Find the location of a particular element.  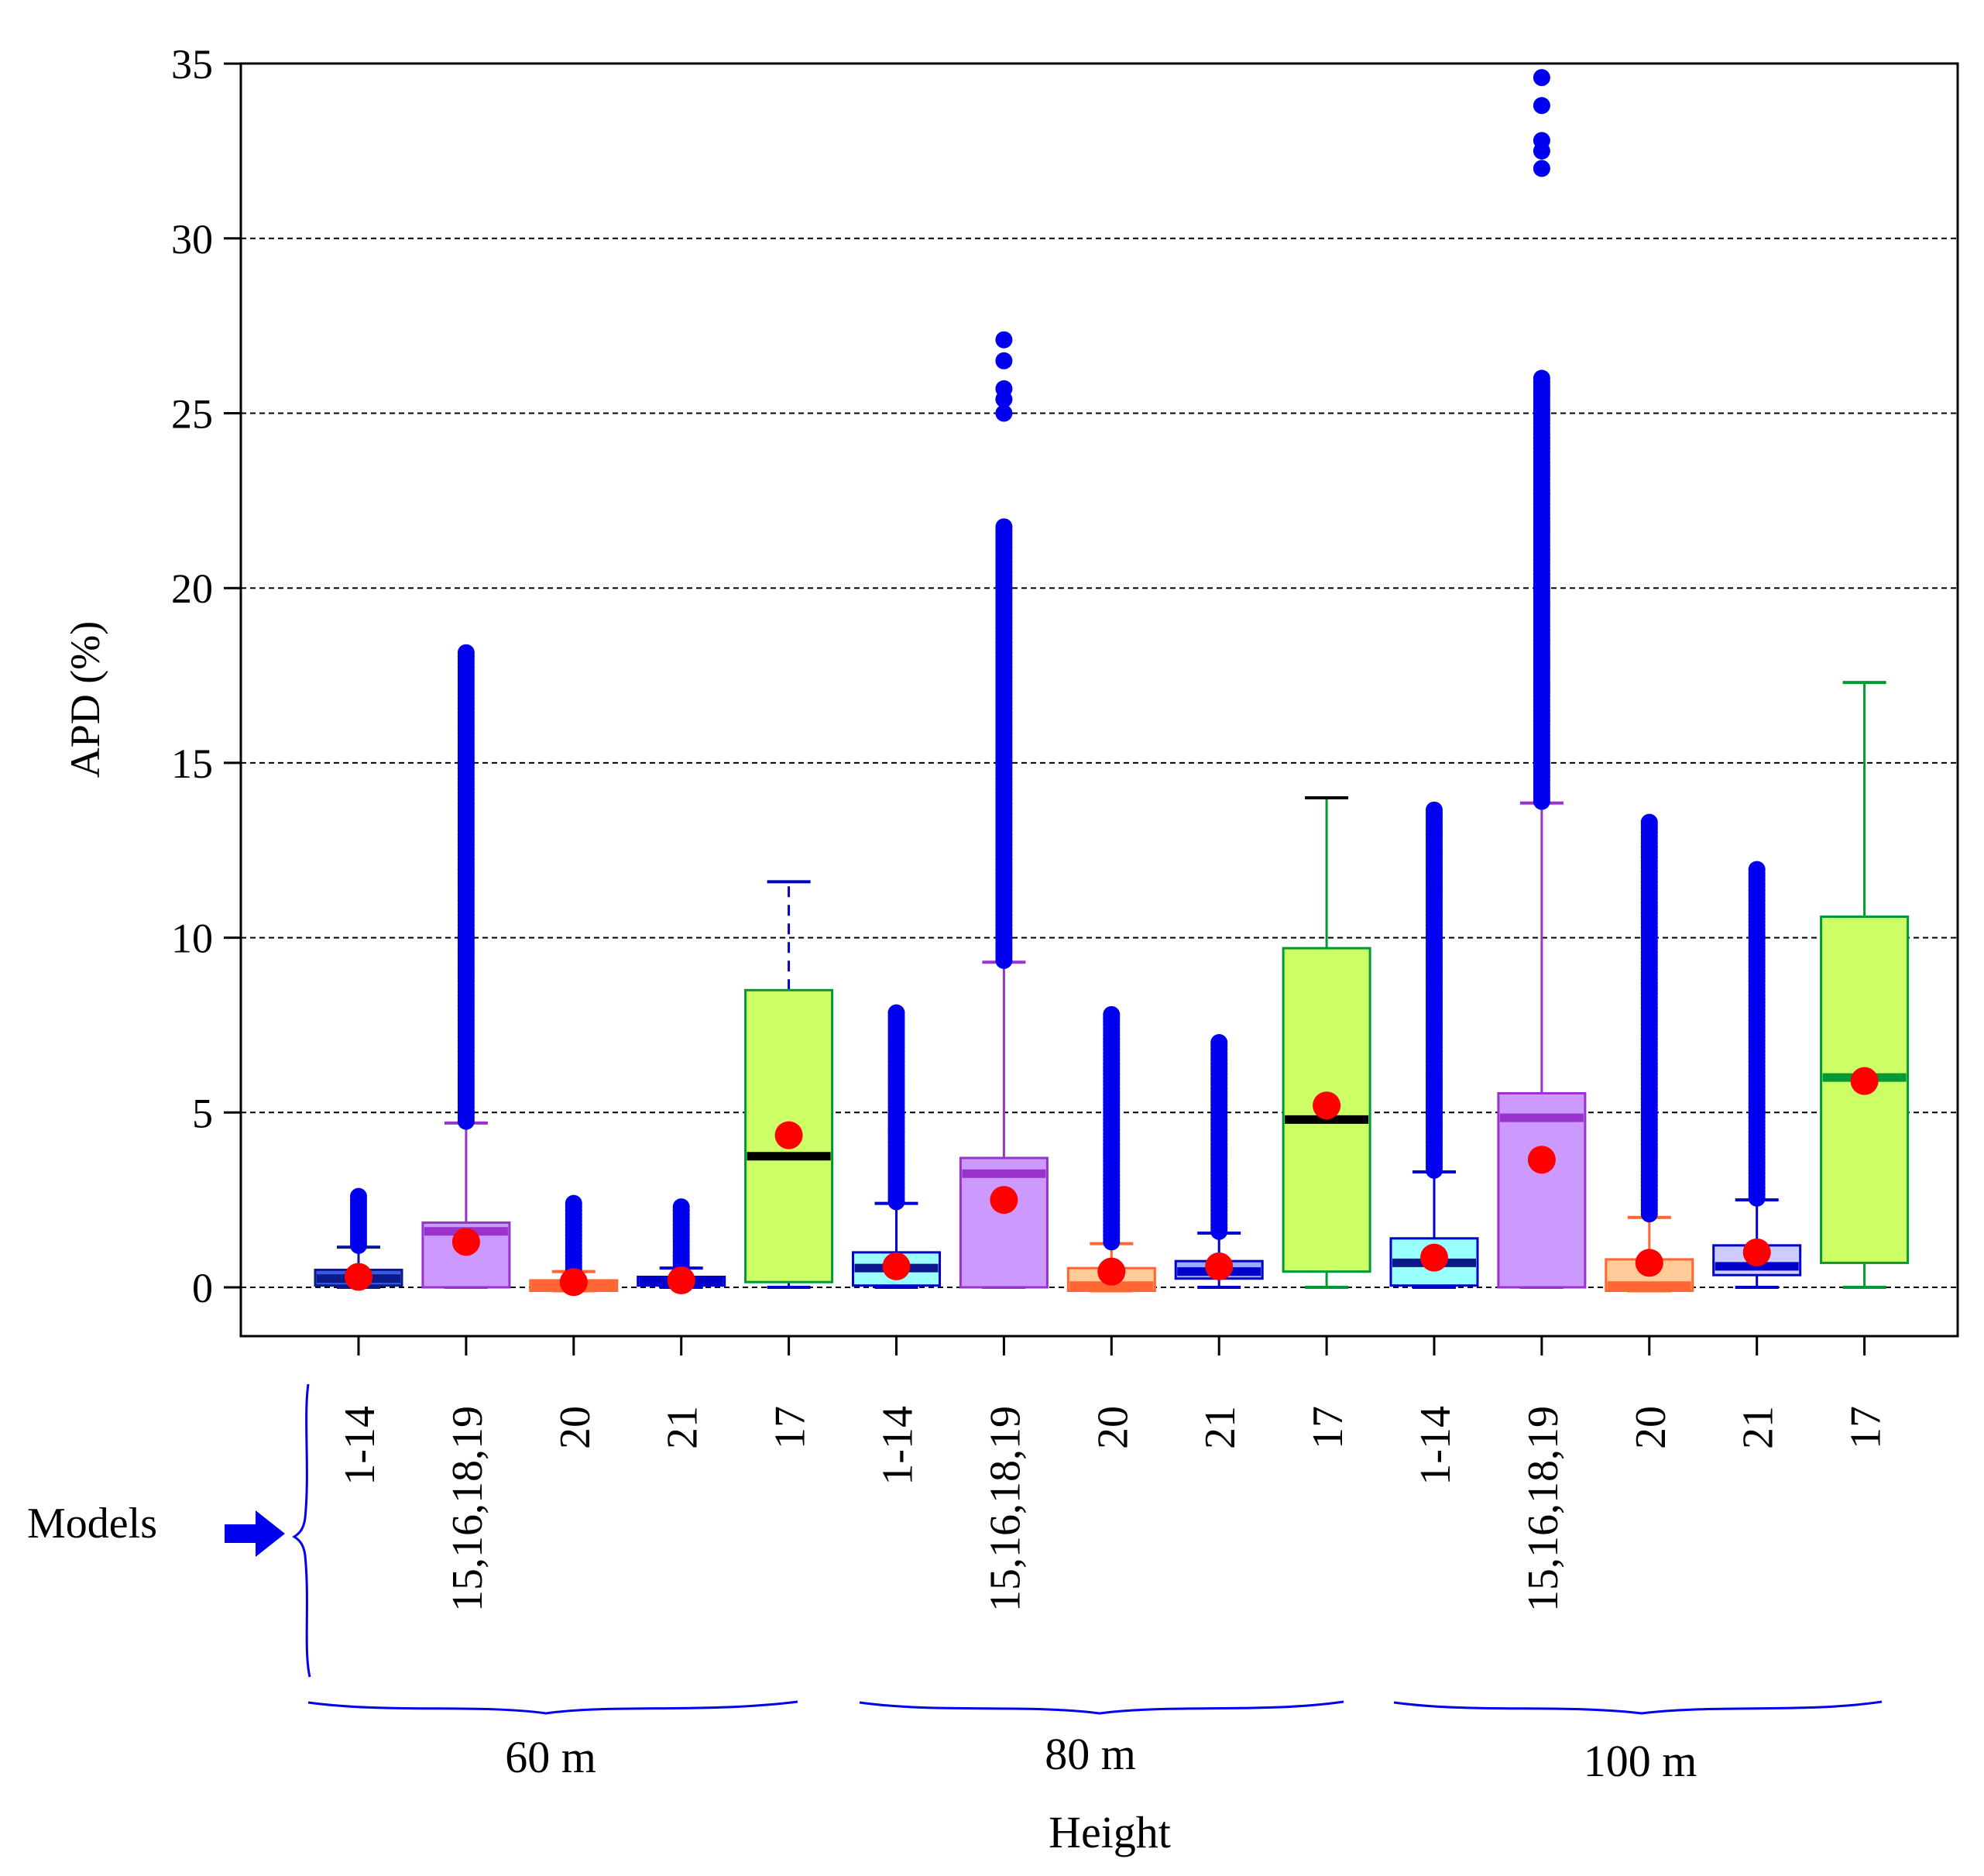

box-9-mean-marker is located at coordinates (1327, 1105).